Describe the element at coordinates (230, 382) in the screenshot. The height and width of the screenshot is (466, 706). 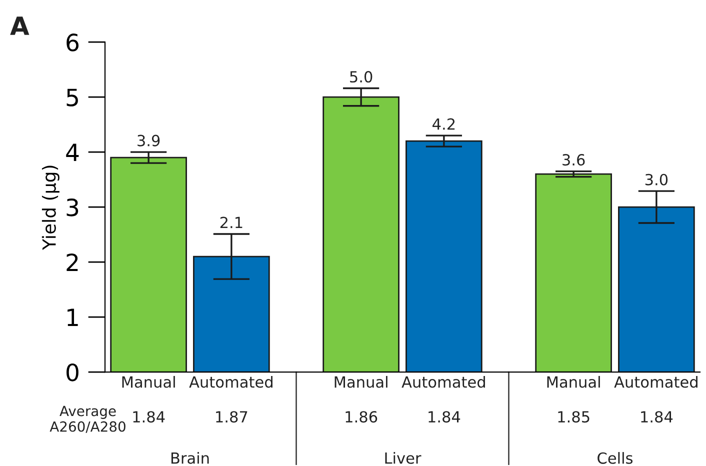
I see `series-label: Automated` at that location.